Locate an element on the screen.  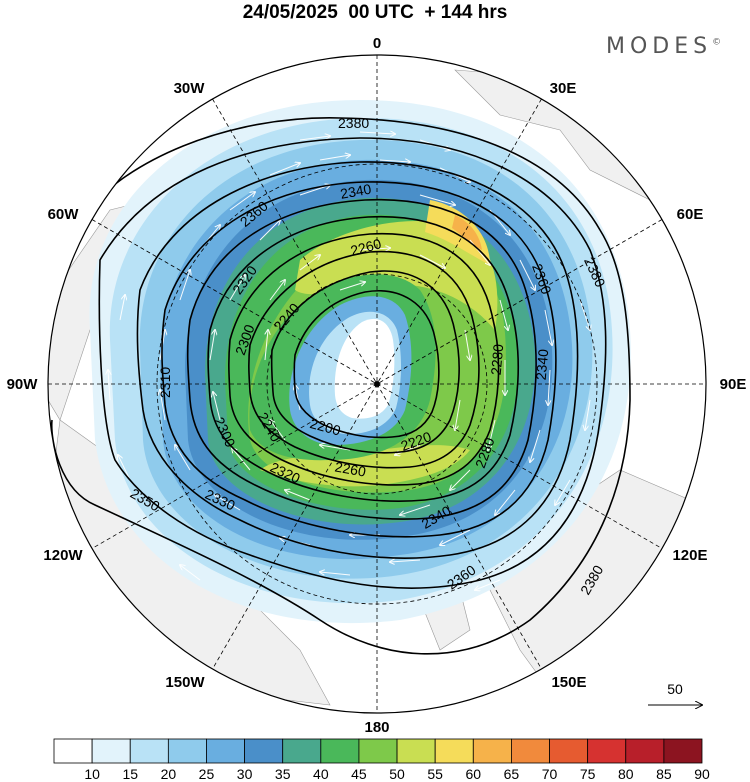
colorbar: 10 15 20 25 30 35 40 45 50 55 60 65 70 75 80 85 90 is located at coordinates (381, 760).